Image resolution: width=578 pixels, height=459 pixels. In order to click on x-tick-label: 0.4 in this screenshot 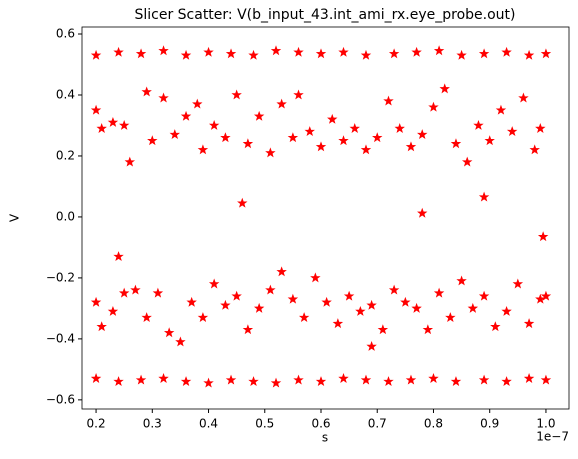, I will do `click(208, 424)`.